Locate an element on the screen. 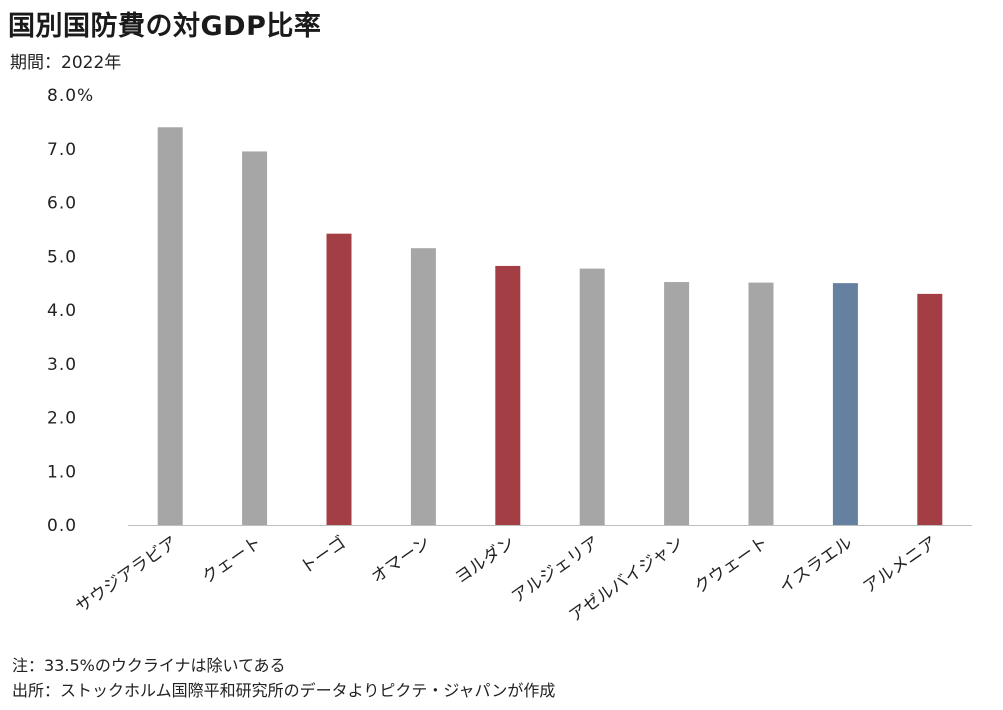  y-tick-label: 2.0 is located at coordinates (62, 419).